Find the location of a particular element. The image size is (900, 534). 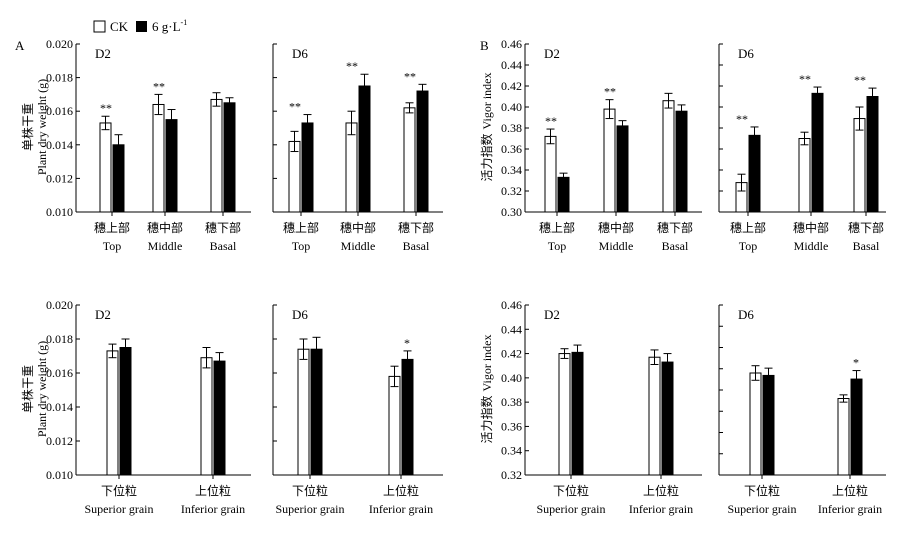

y-tick-label: 0.014 is located at coordinates (59, 145).